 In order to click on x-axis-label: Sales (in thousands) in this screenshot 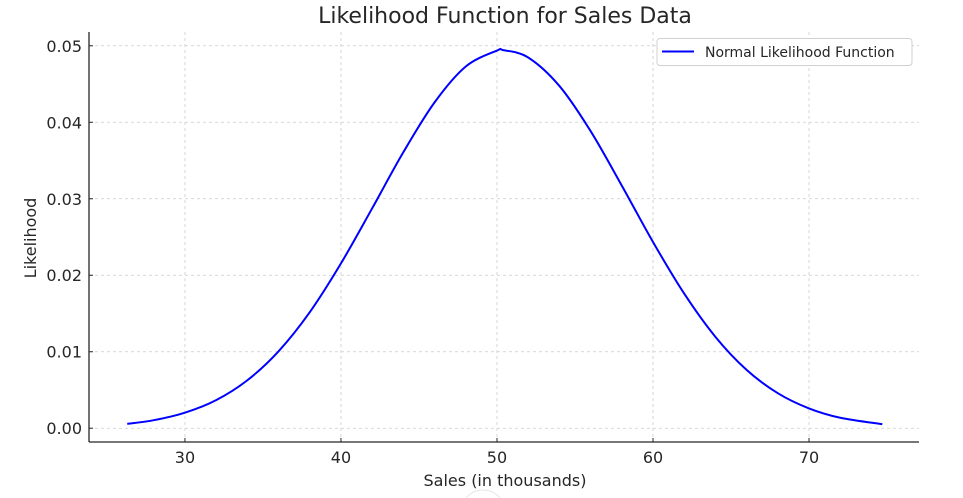, I will do `click(505, 480)`.